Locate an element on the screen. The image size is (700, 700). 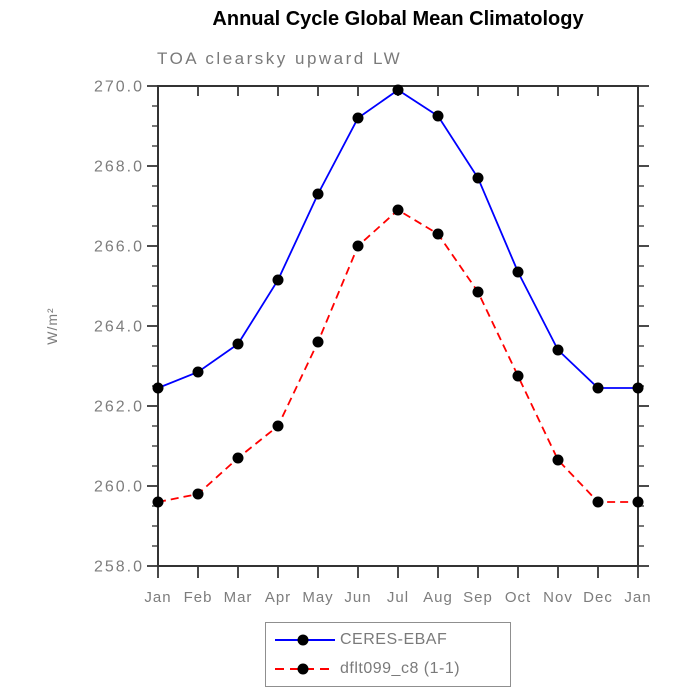
y-axis-label: W/m² is located at coordinates (52, 325).